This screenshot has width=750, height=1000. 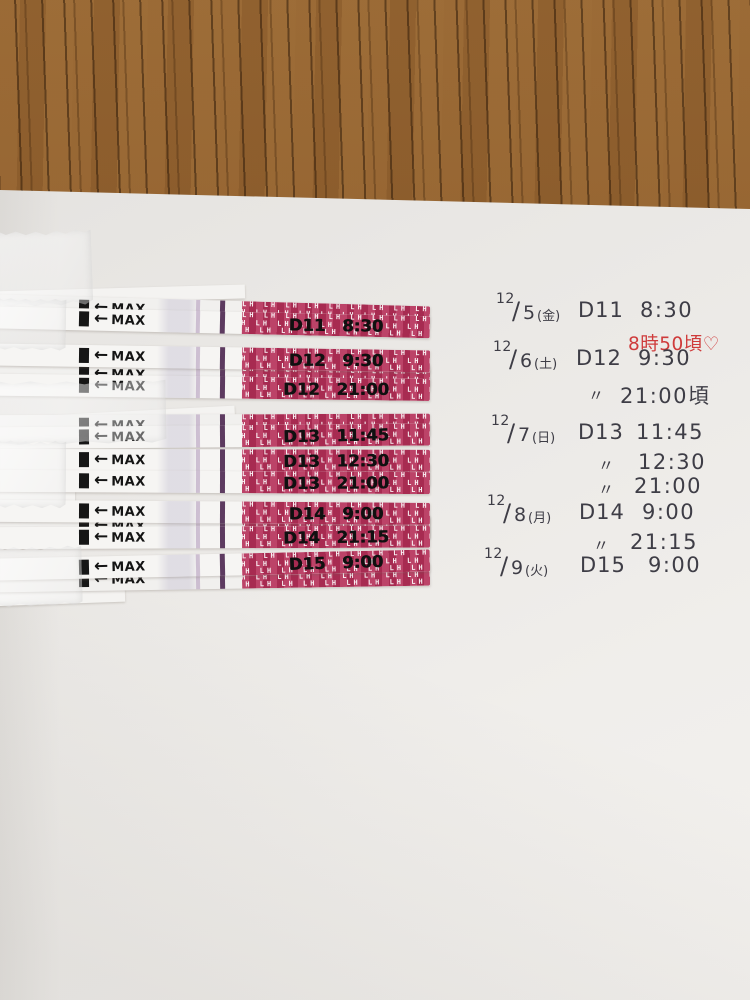 I want to click on time-label: 12:30, so click(x=672, y=462).